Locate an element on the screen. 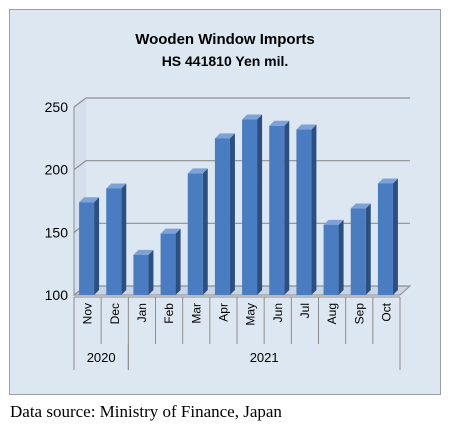 Image resolution: width=454 pixels, height=435 pixels. x-tick-label: Oct is located at coordinates (386, 311).